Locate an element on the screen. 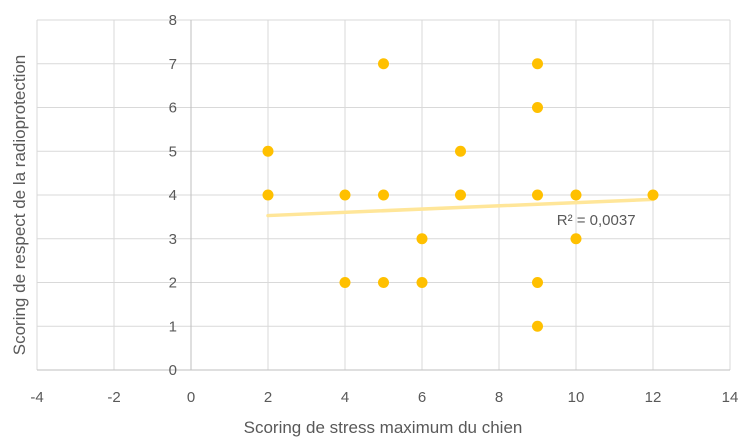  x-tick-label: 12 is located at coordinates (653, 397).